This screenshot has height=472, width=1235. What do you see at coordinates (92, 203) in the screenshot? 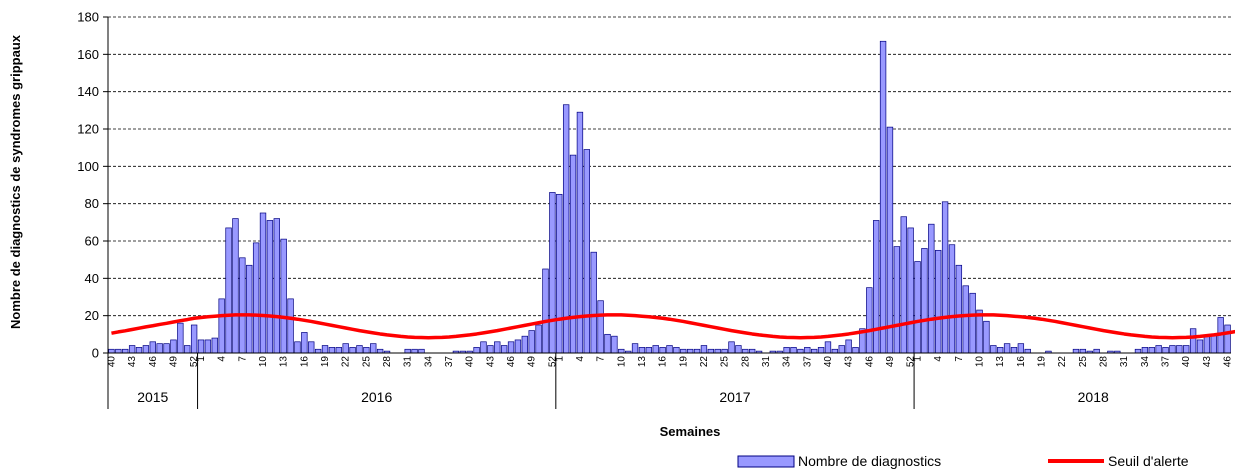
I see `y-tick-label: 80` at bounding box center [92, 203].